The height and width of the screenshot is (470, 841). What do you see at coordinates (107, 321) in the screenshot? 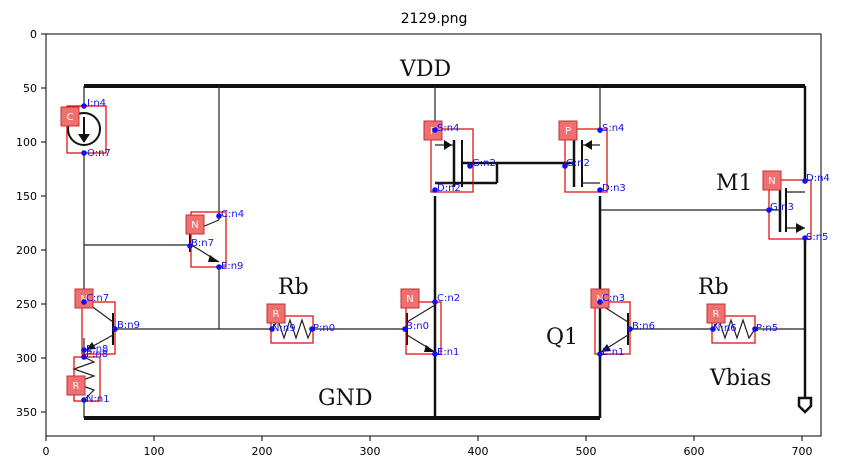
I see `annotation-npn-1: N C:n7 B:n9 E:n8` at bounding box center [107, 321].